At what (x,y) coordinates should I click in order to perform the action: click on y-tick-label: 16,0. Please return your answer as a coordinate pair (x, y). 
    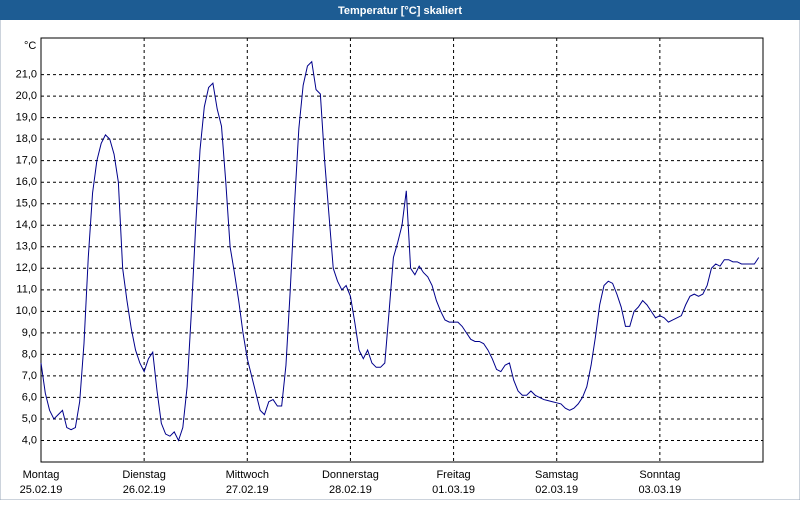
    Looking at the image, I should click on (26, 182).